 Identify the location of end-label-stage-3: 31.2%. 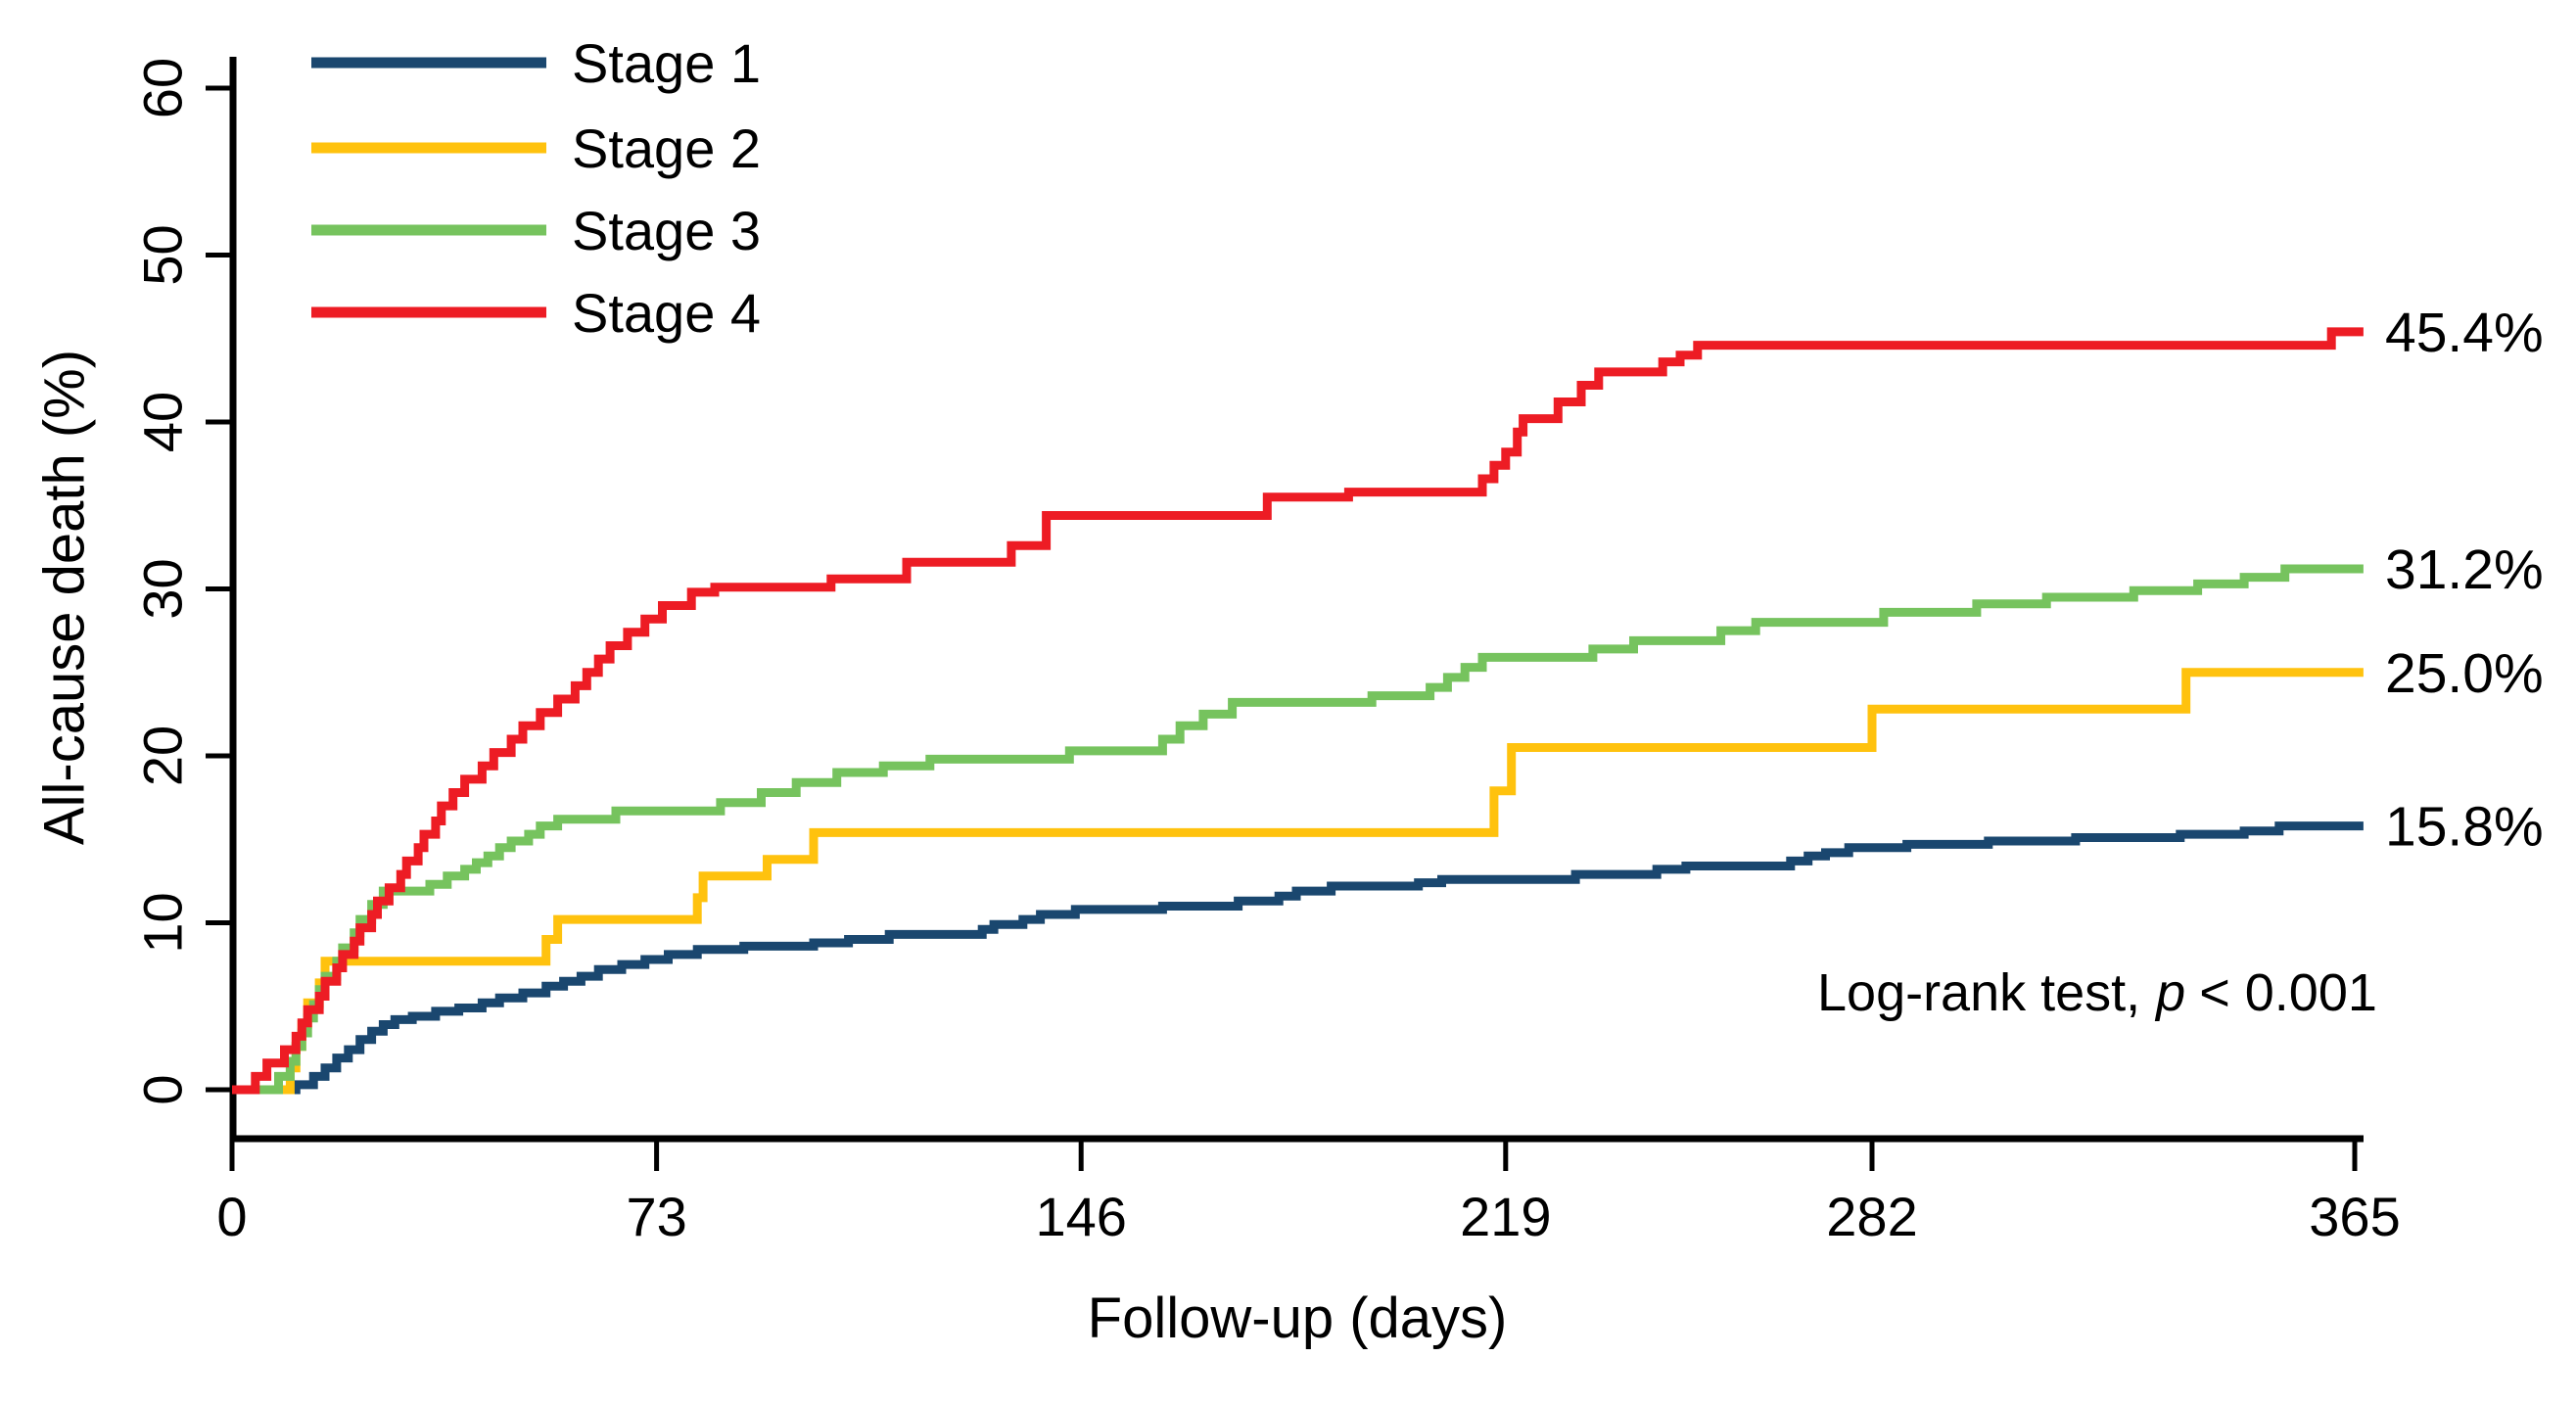
(2465, 569).